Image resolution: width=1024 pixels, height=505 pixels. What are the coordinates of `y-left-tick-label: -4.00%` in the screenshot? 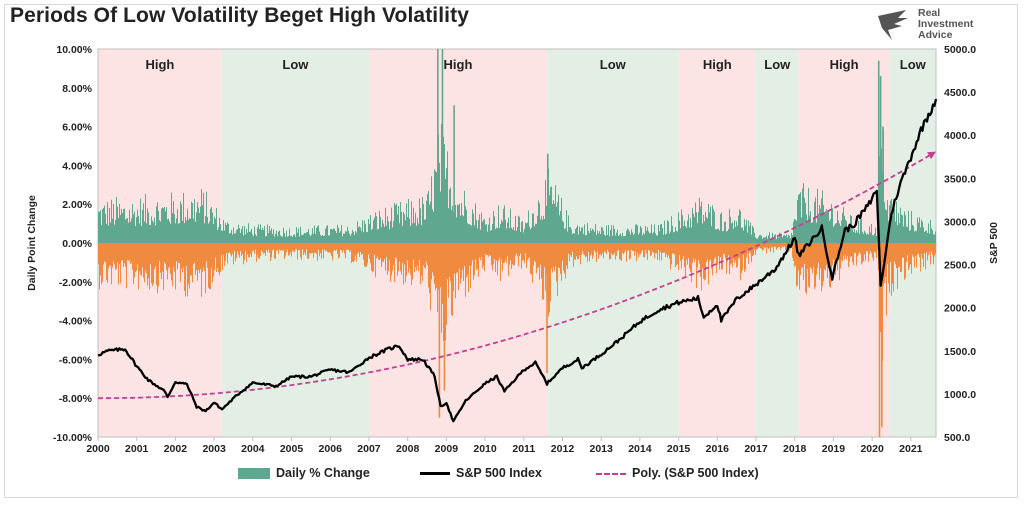 It's located at (76, 322).